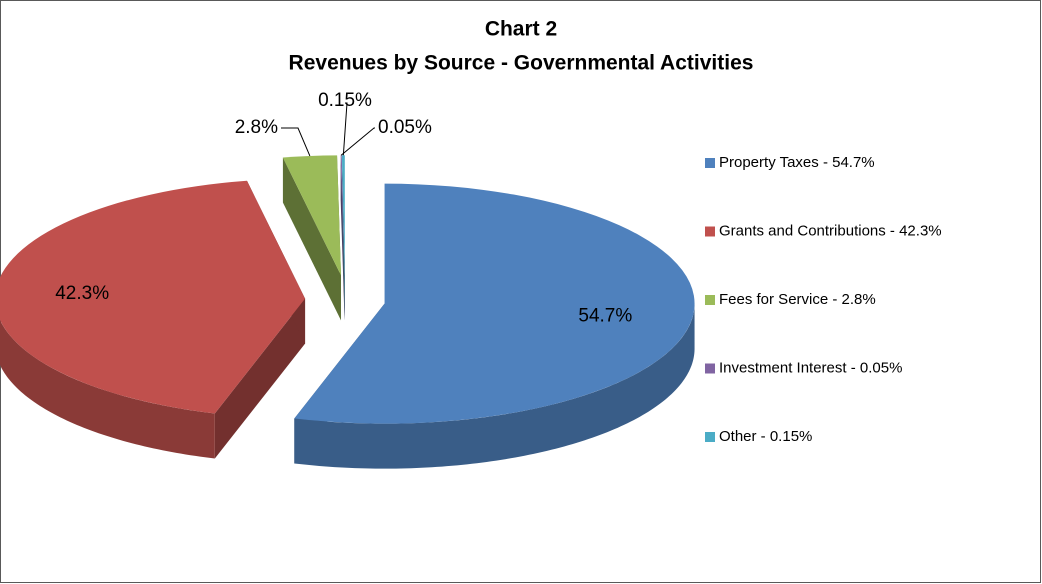 The height and width of the screenshot is (584, 1042). What do you see at coordinates (405, 127) in the screenshot?
I see `data-label: 0.05%` at bounding box center [405, 127].